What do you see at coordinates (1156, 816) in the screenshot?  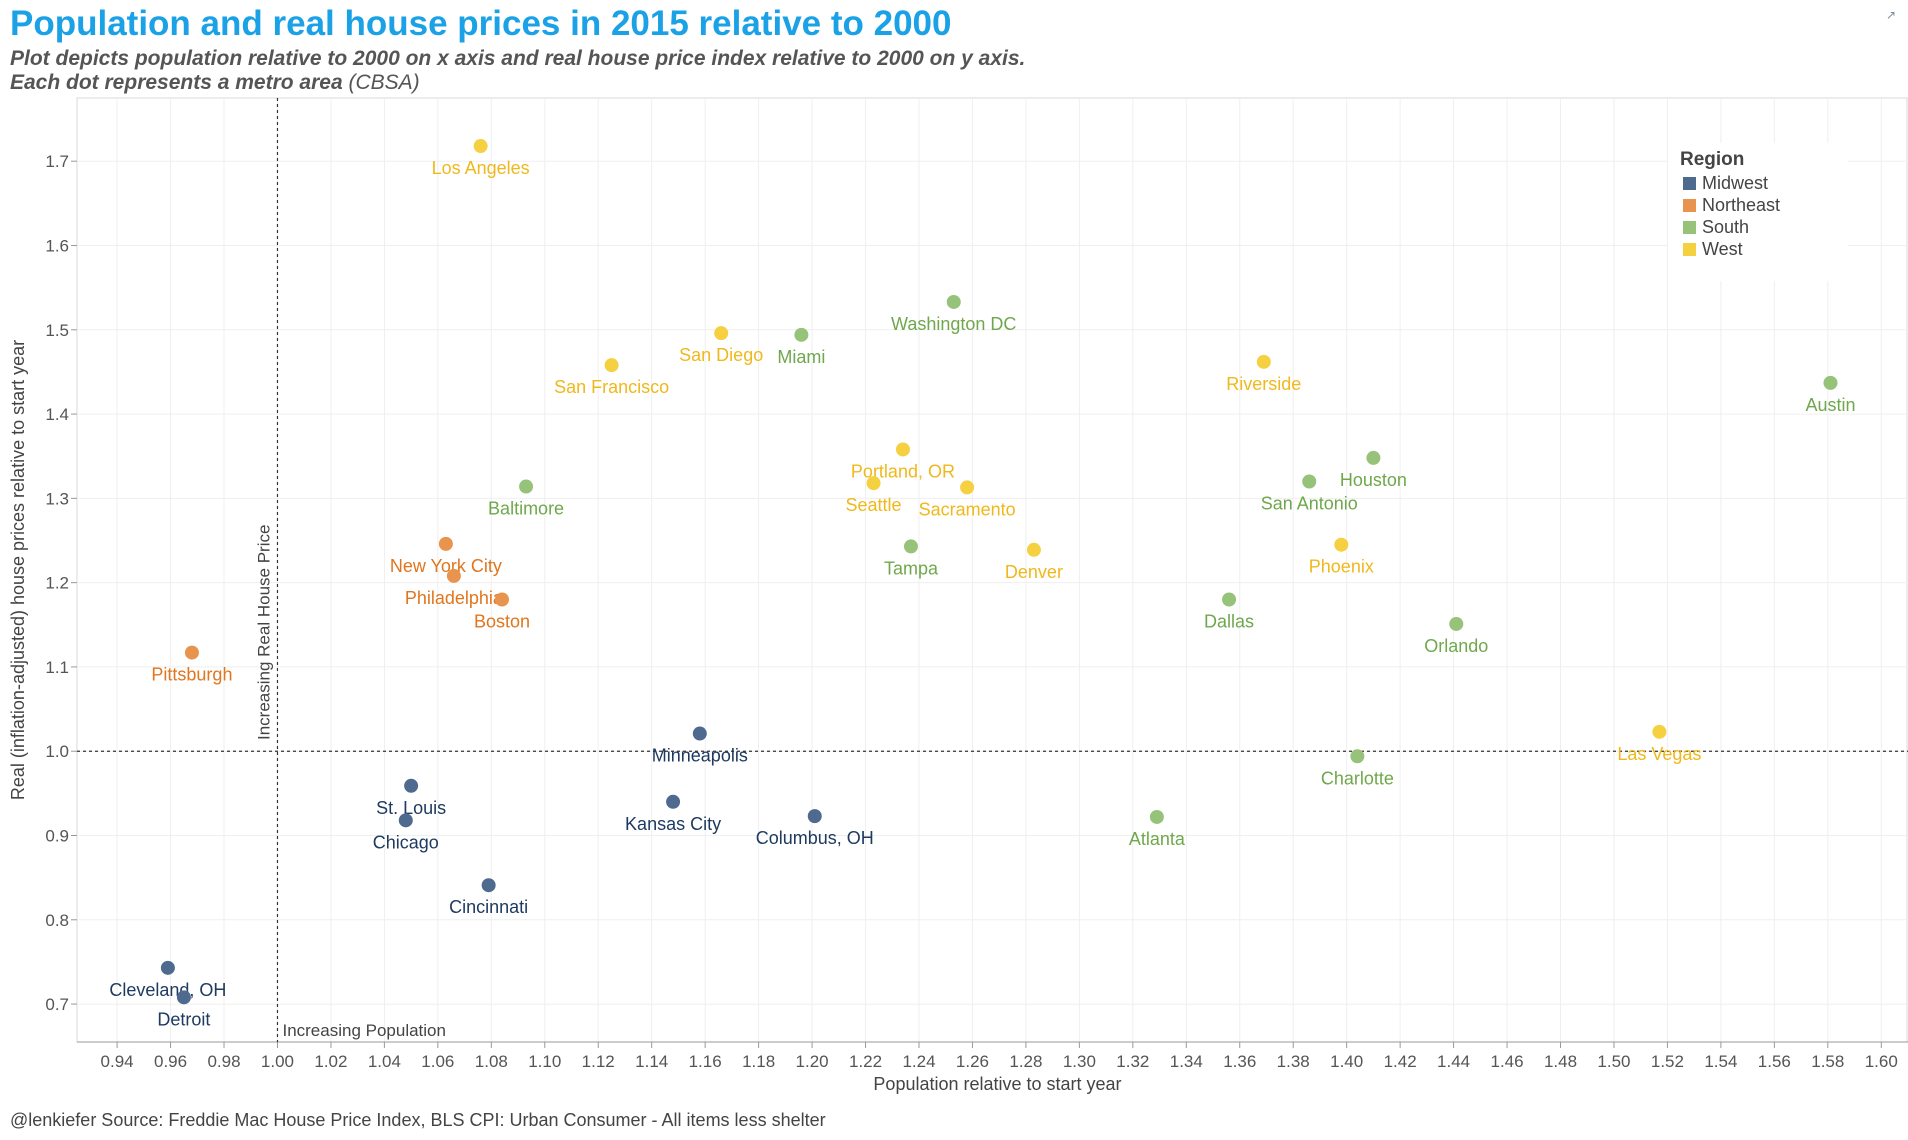 I see `point-atlanta` at bounding box center [1156, 816].